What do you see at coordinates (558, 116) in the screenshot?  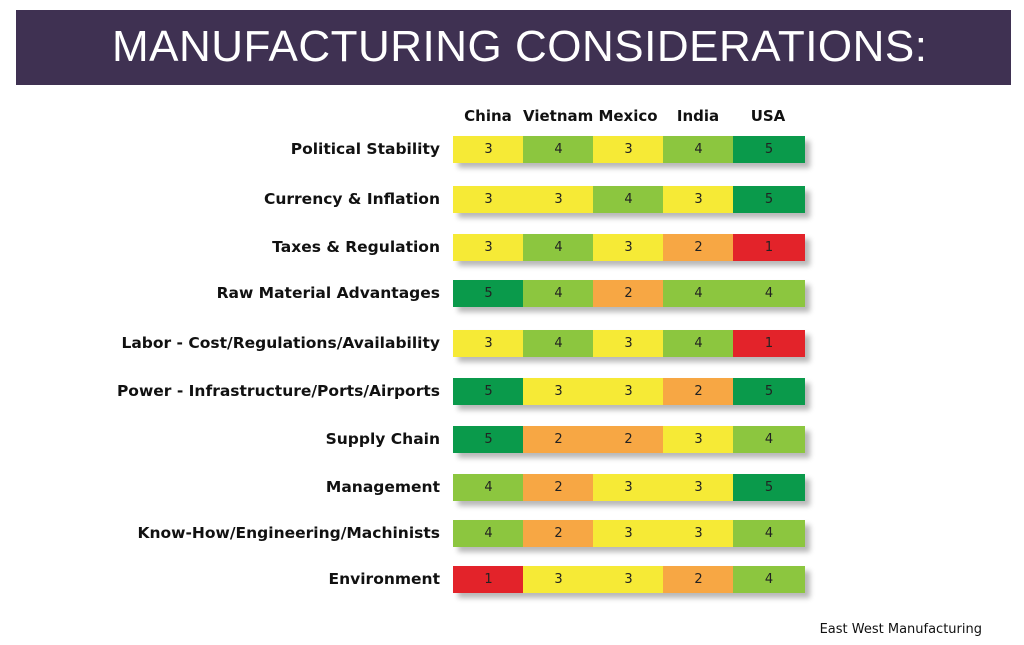 I see `column-header-vietnam: Vietnam` at bounding box center [558, 116].